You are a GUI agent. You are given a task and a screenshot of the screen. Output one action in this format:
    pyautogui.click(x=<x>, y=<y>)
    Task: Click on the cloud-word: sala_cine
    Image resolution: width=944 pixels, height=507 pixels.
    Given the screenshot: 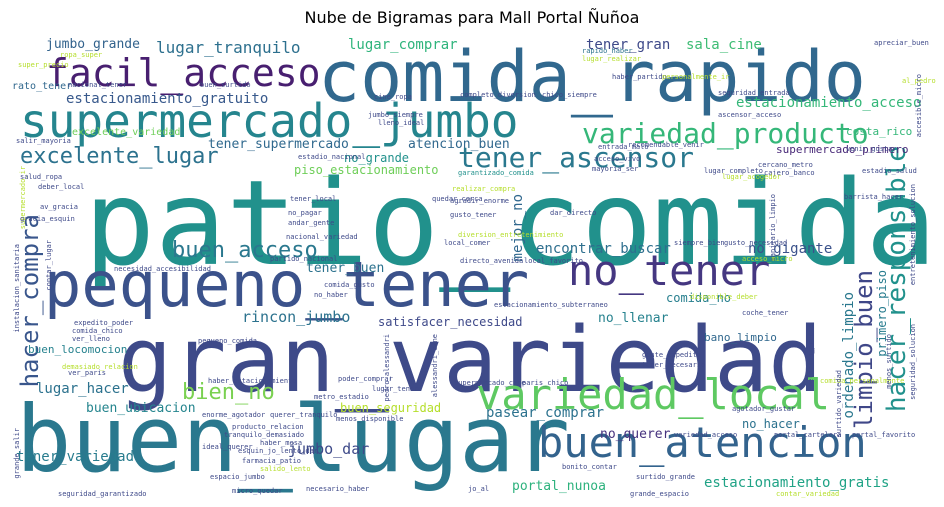 What is the action you would take?
    pyautogui.click(x=724, y=45)
    